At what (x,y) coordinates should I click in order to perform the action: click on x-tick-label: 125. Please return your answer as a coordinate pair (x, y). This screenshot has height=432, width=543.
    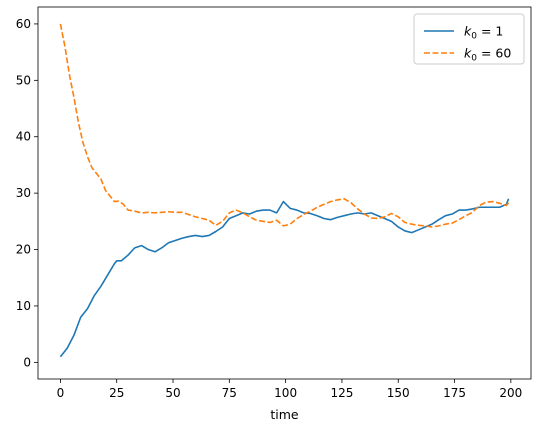
    Looking at the image, I should click on (341, 393).